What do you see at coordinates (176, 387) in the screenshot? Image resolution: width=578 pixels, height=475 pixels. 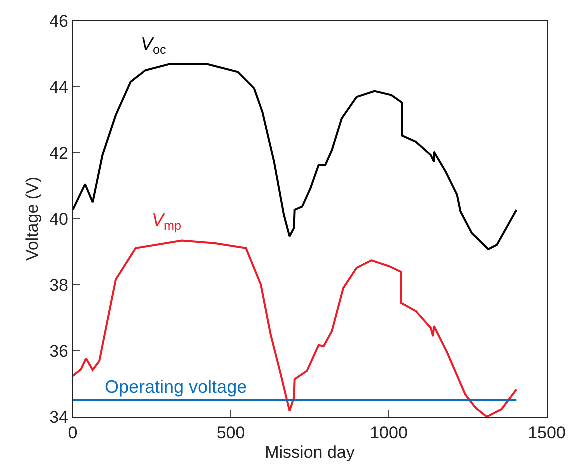 I see `series-label: Operating voltage` at bounding box center [176, 387].